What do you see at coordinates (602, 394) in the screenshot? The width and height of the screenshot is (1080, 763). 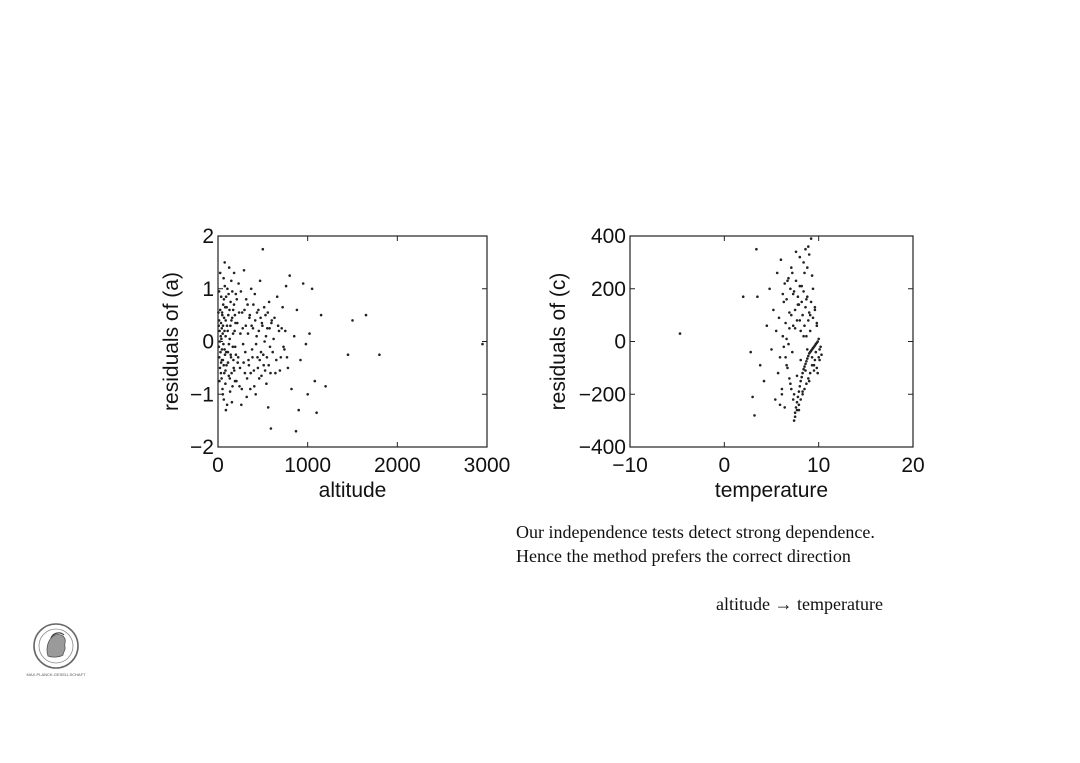 I see `y-tick-label: −200` at bounding box center [602, 394].